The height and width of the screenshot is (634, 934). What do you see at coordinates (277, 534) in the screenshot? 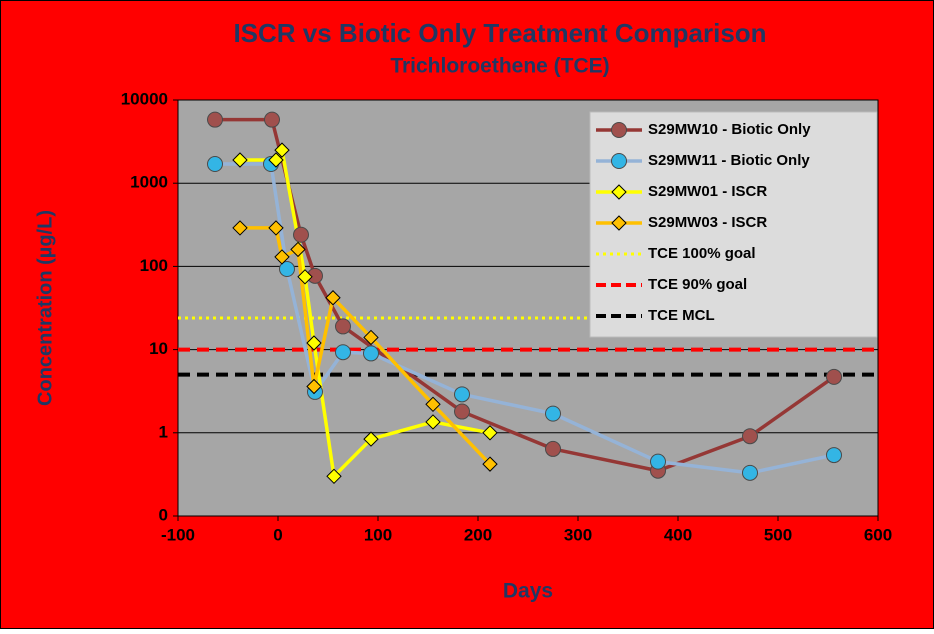
I see `x-tick-label: 0` at bounding box center [277, 534].